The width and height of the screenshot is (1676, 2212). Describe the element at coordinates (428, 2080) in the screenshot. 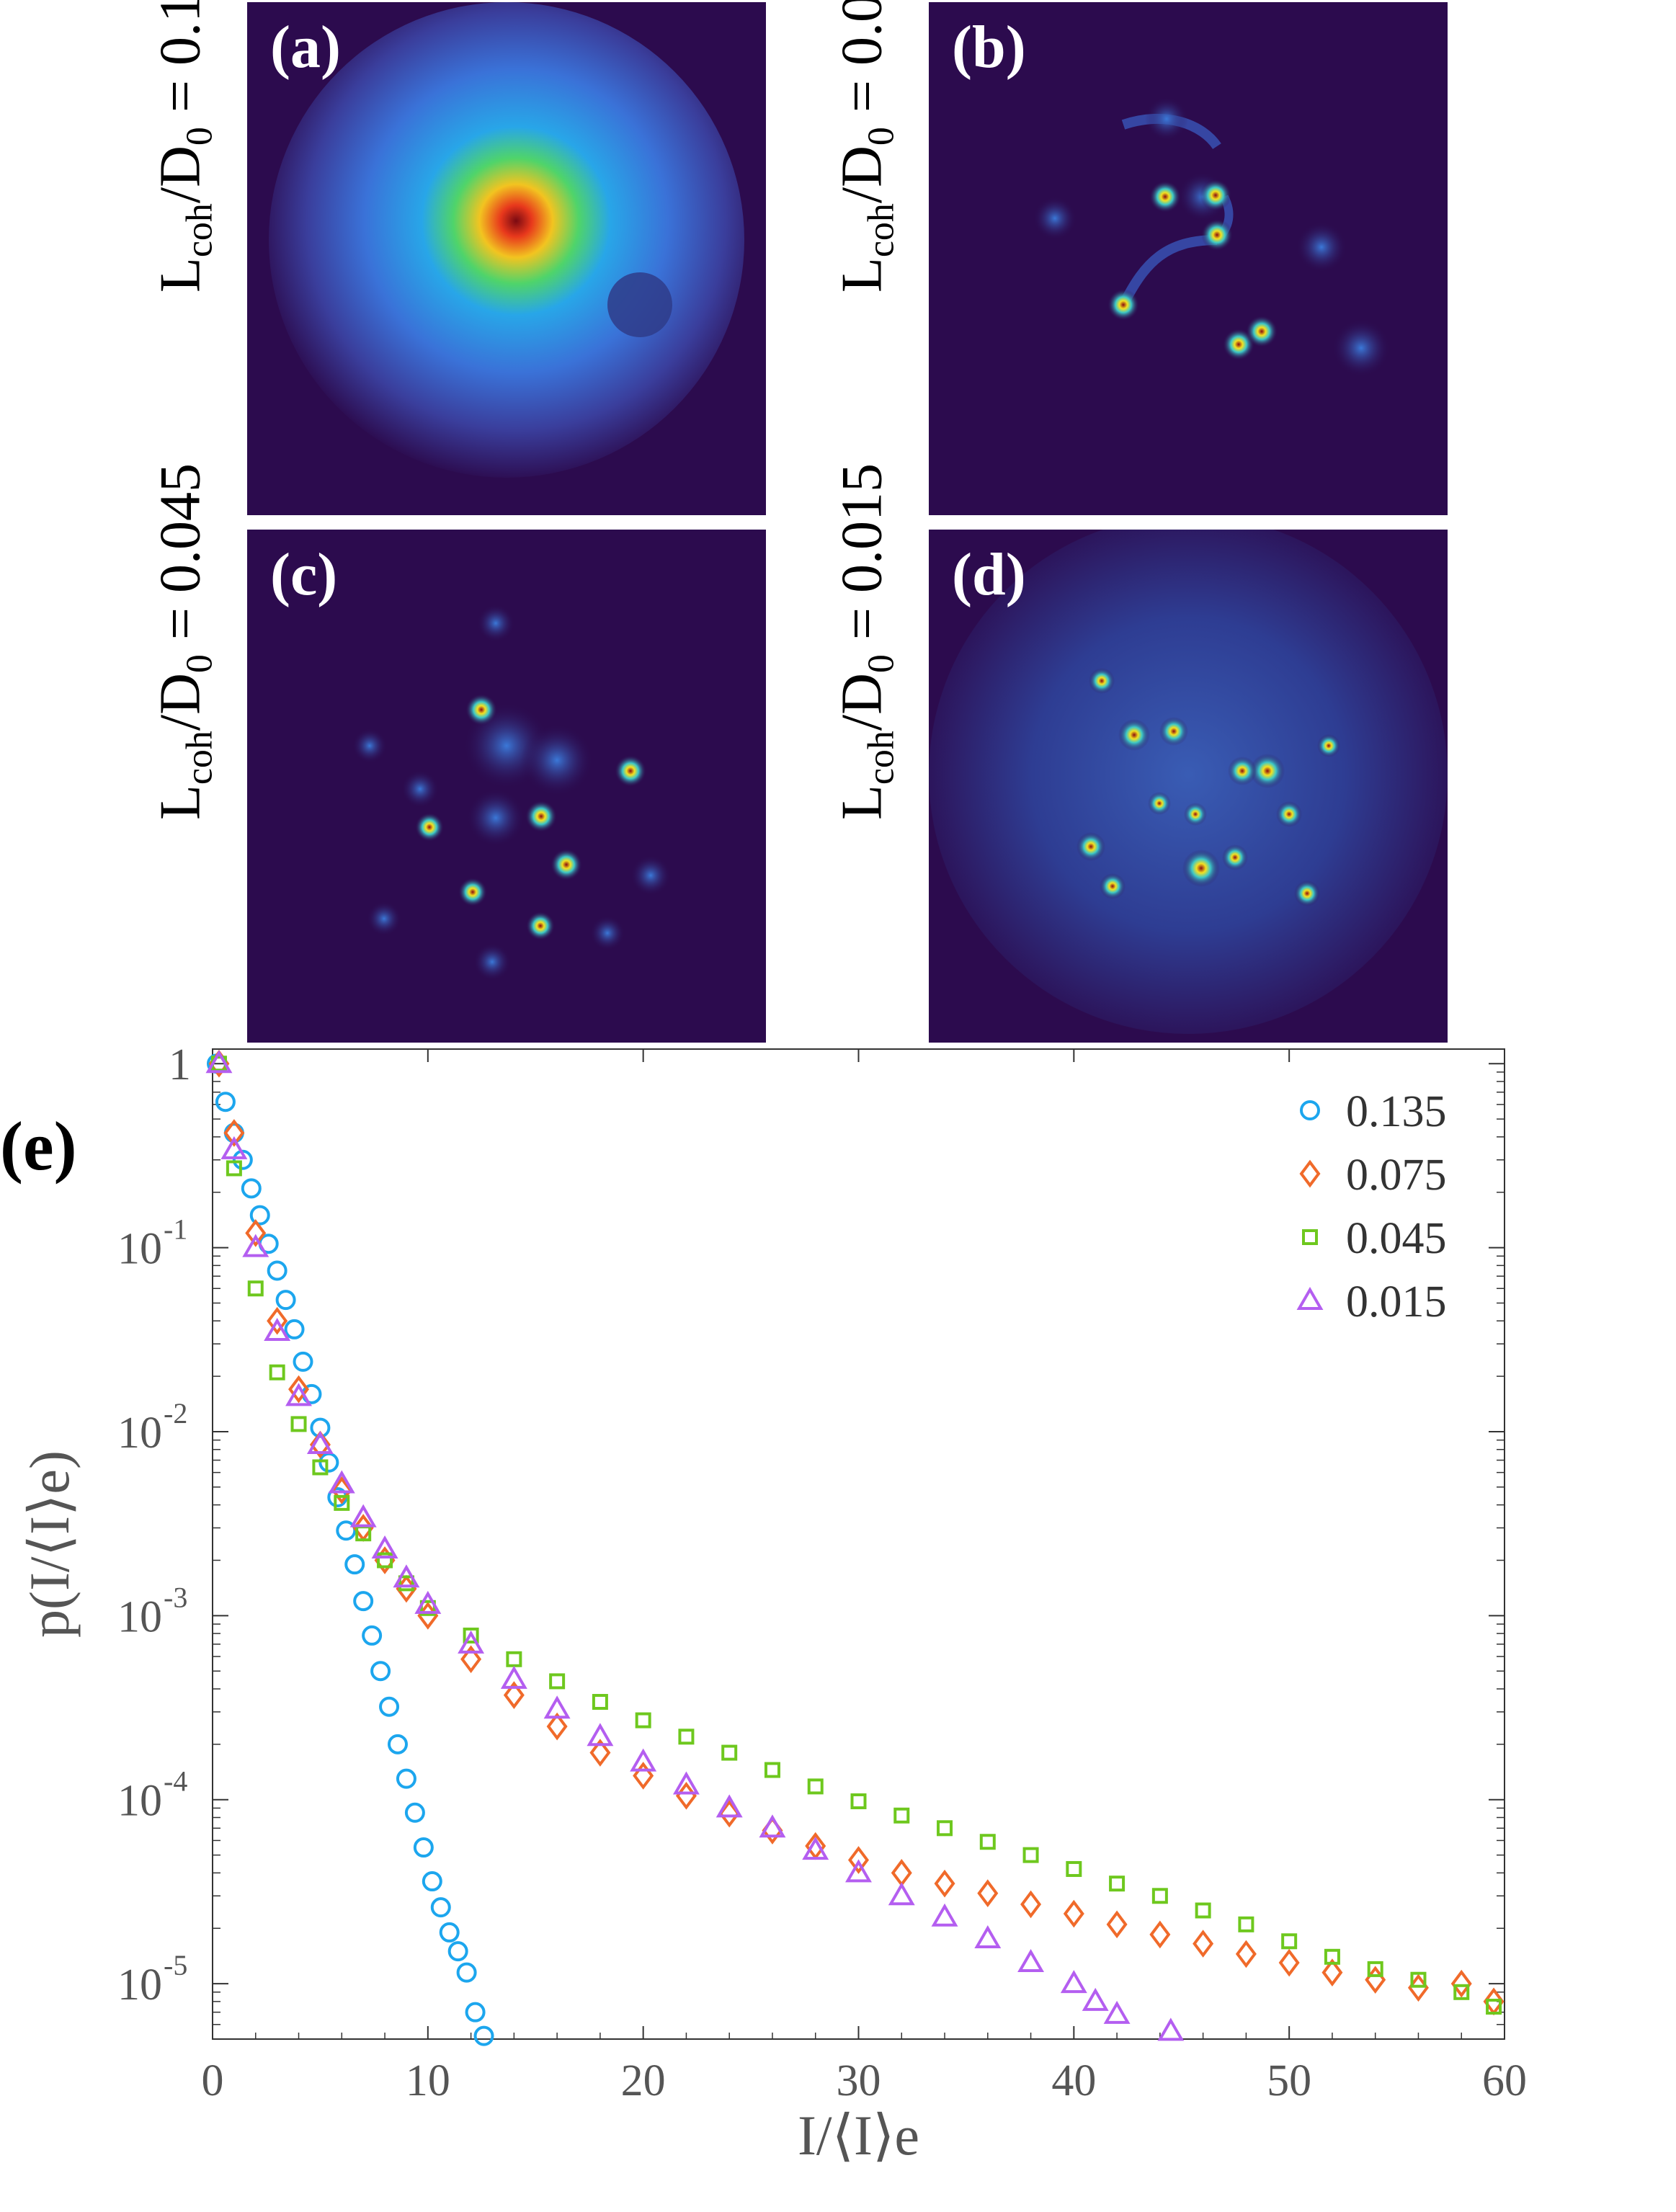

I see `x-tick-label: 10` at that location.